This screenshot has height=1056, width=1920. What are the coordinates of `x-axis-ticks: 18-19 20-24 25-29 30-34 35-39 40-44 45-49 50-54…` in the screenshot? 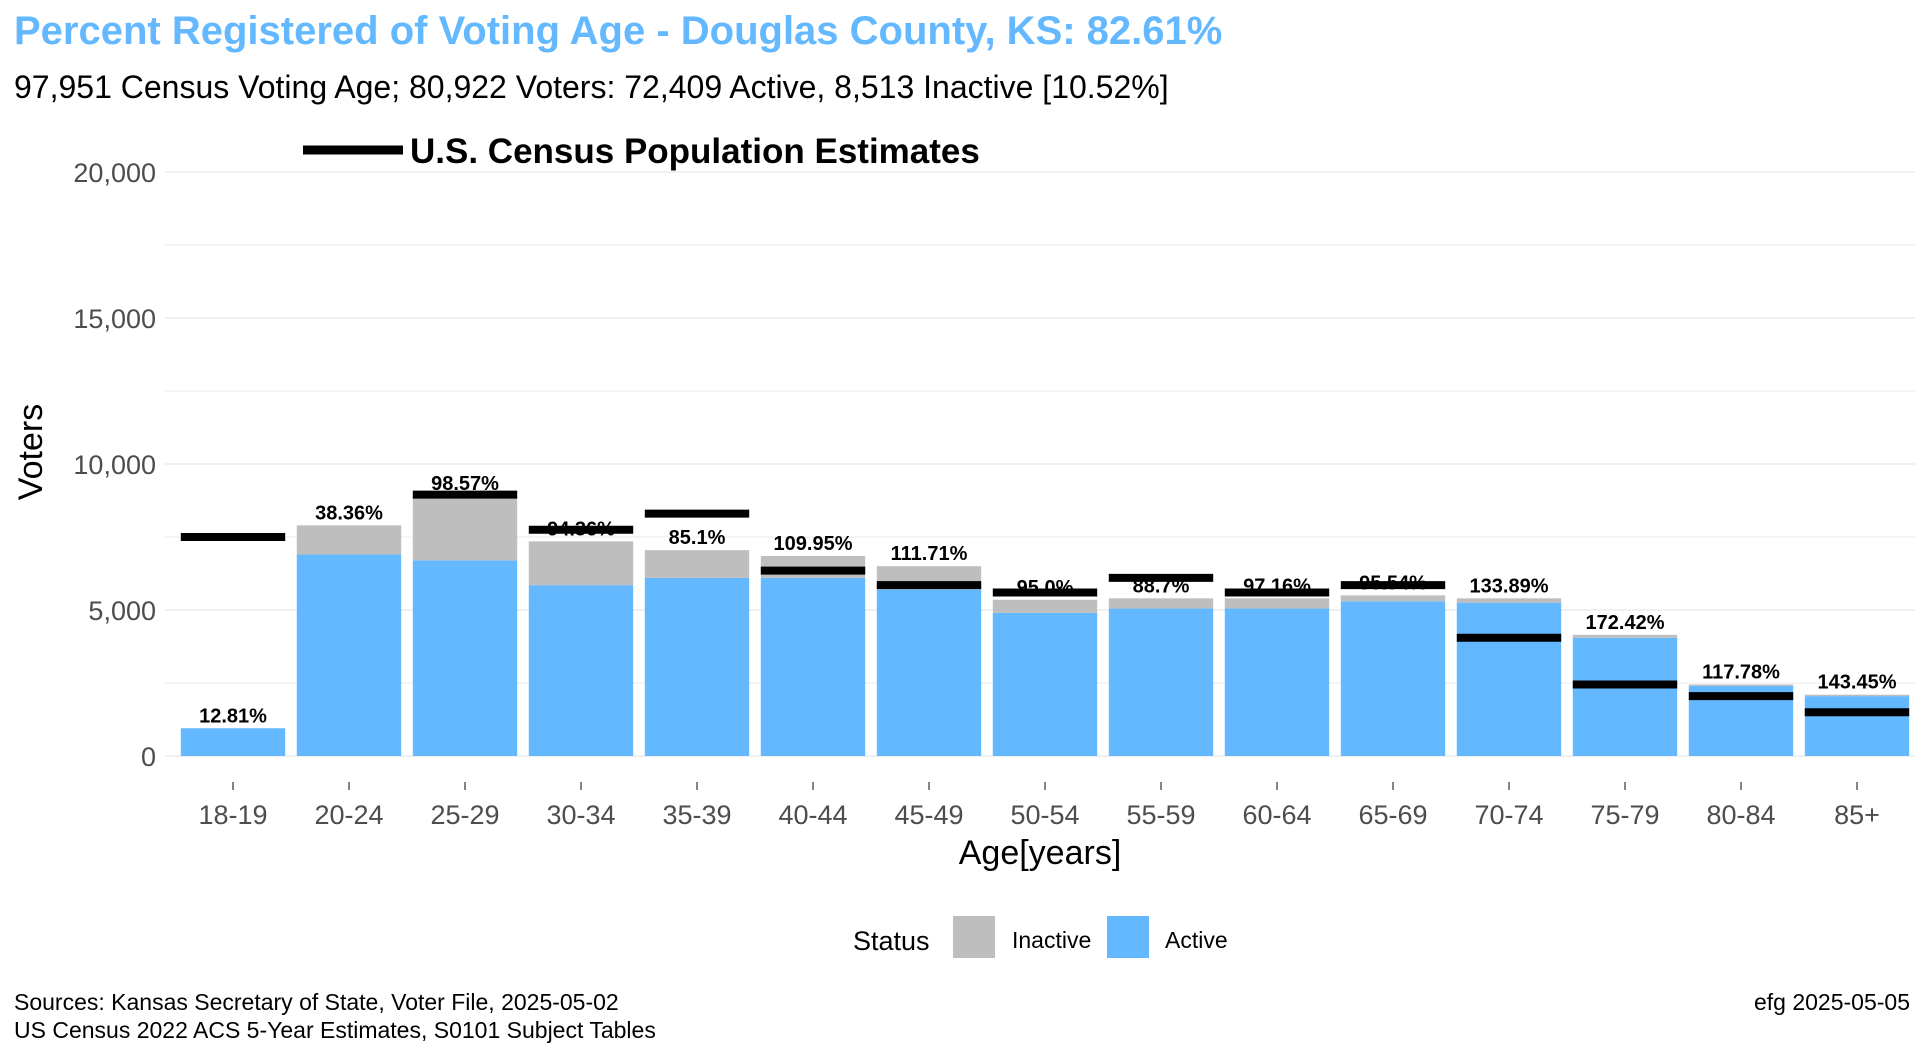 It's located at (1039, 806).